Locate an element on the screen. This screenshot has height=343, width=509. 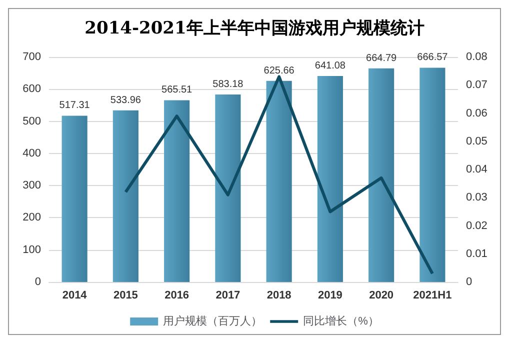
legend-label: 用户规模（百万人） is located at coordinates (212, 321).